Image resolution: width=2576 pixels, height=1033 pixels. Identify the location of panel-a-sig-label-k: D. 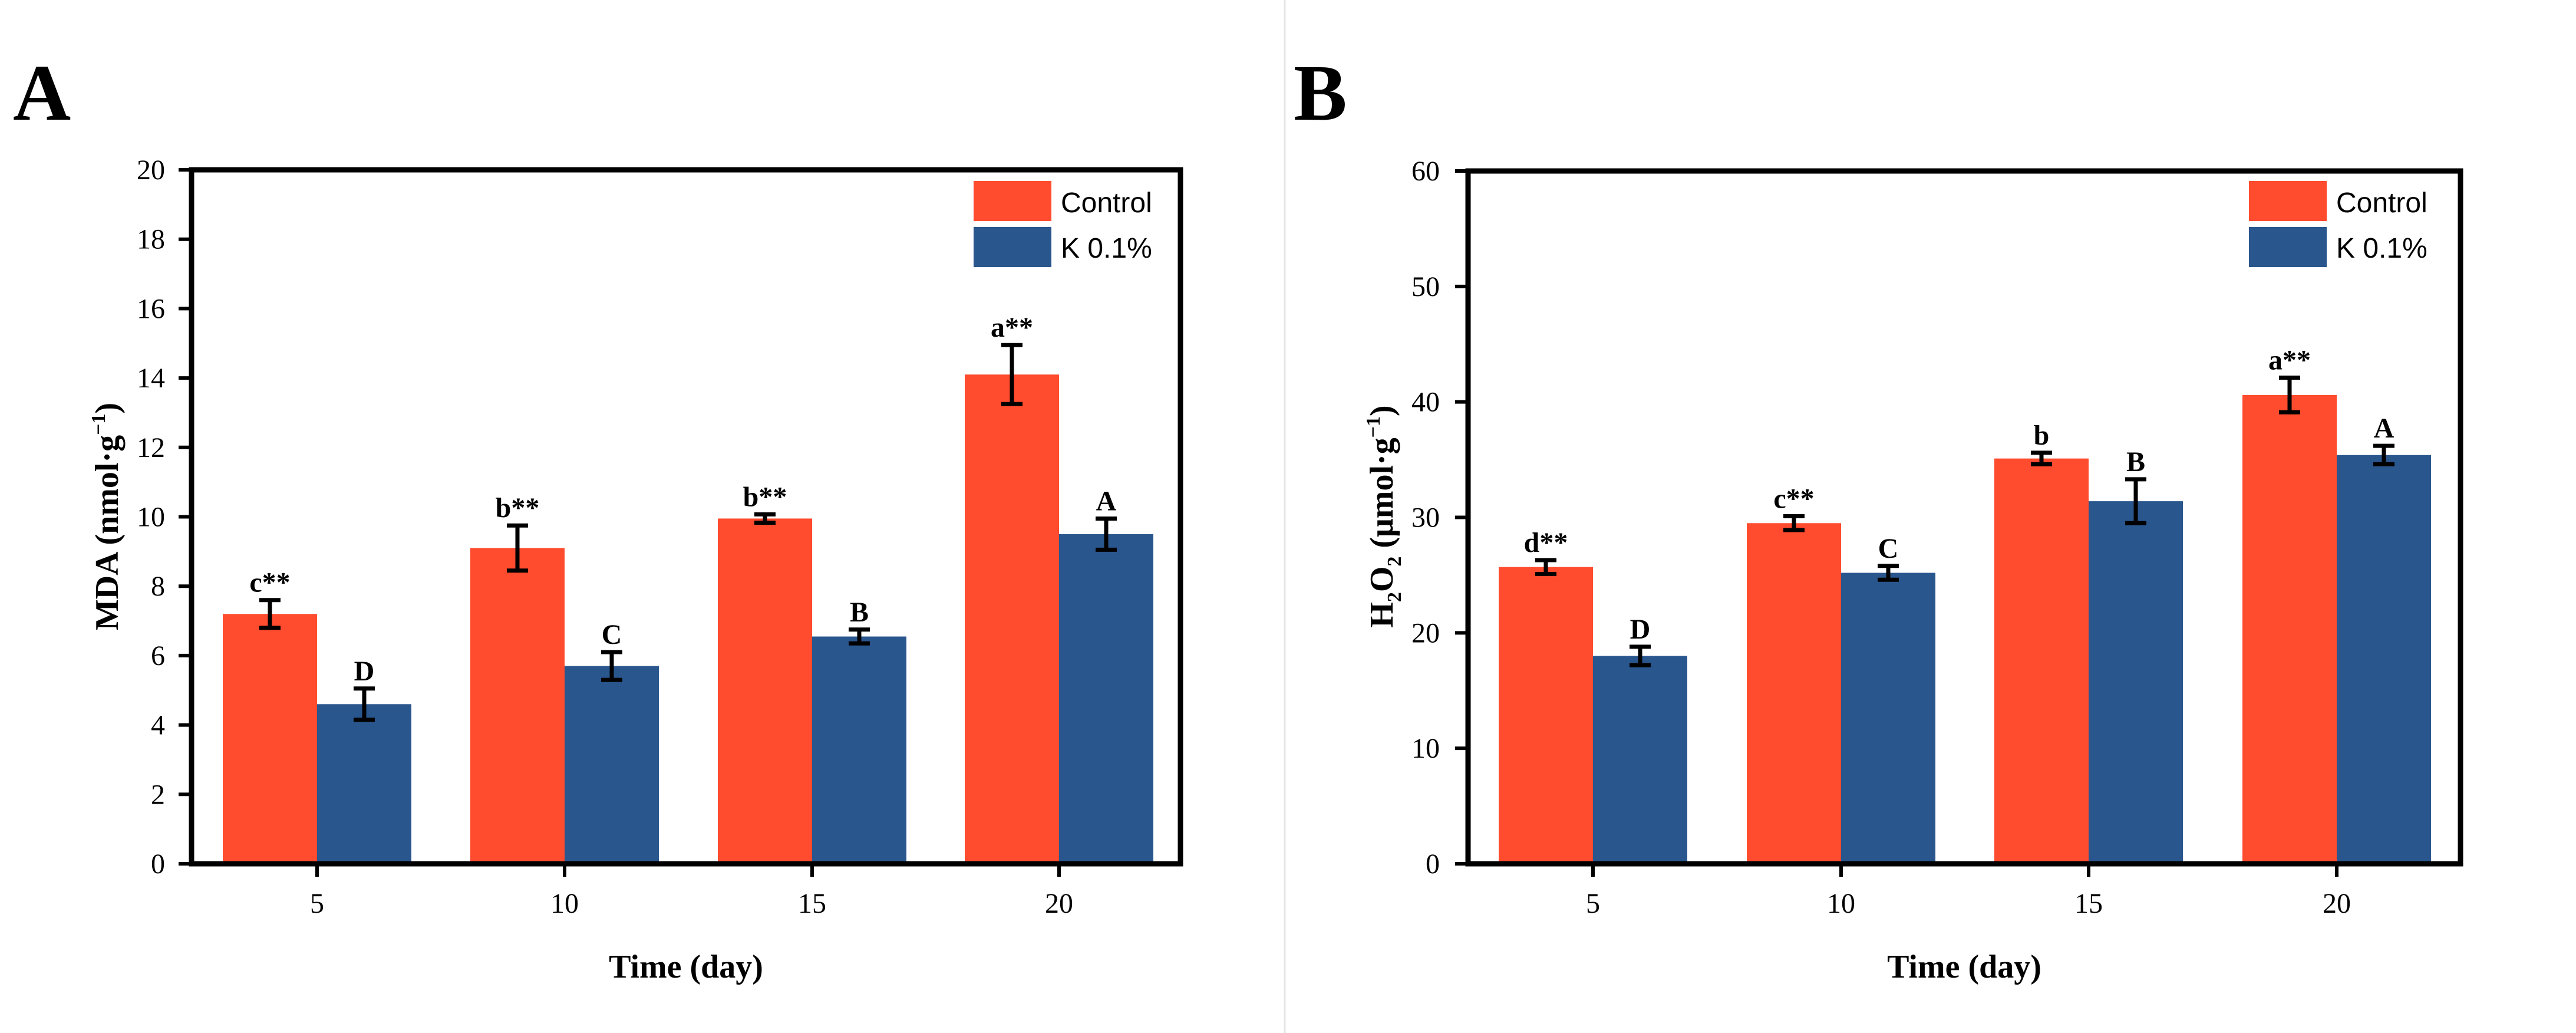
(365, 672).